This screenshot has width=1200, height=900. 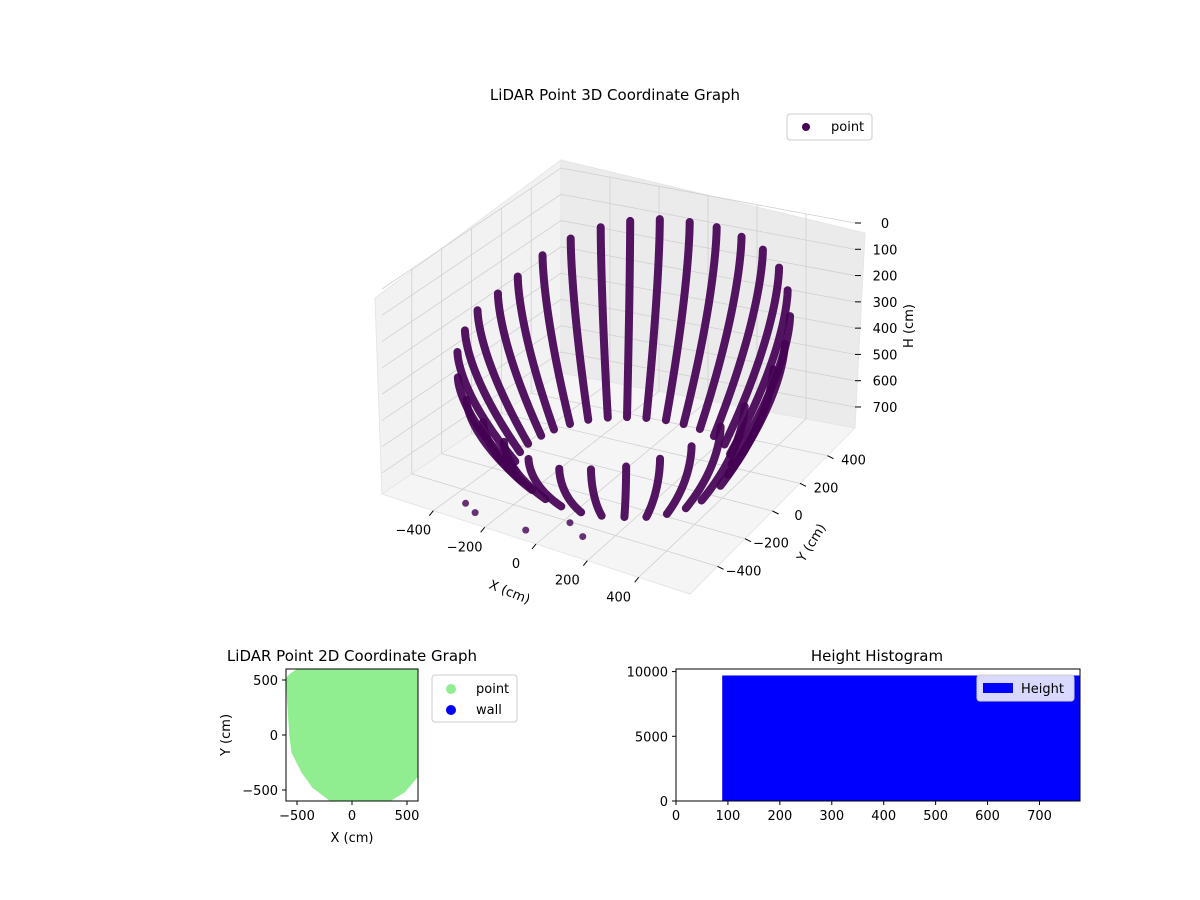 What do you see at coordinates (352, 735) in the screenshot?
I see `point-cloud-2d-region` at bounding box center [352, 735].